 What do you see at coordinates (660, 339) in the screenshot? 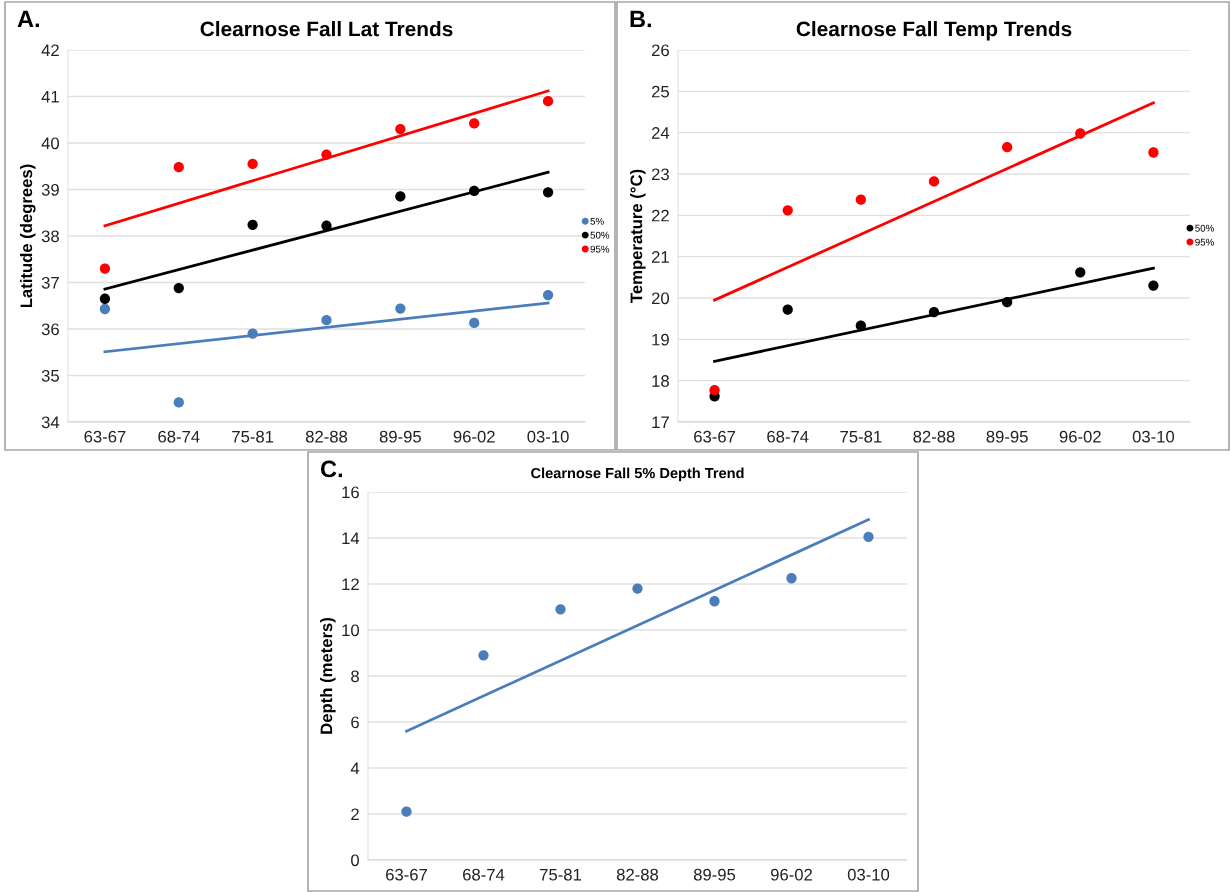
I see `y-tick-label: 19` at bounding box center [660, 339].